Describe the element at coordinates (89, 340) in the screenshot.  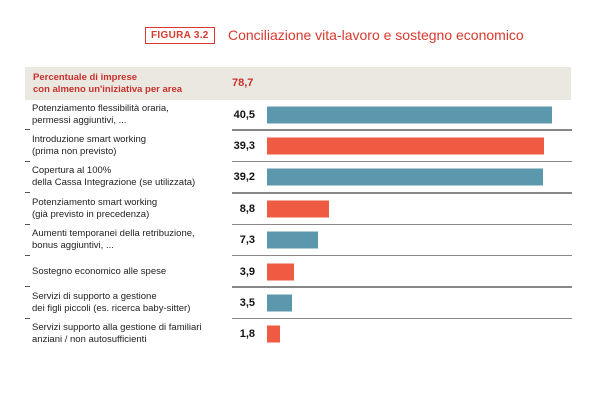
I see `category-label-line: anziani / non autosufficienti` at that location.